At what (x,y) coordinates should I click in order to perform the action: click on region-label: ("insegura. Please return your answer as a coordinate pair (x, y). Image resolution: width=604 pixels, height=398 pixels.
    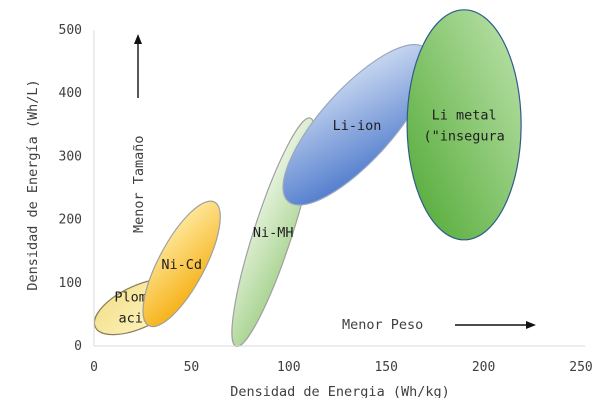
    Looking at the image, I should click on (463, 136).